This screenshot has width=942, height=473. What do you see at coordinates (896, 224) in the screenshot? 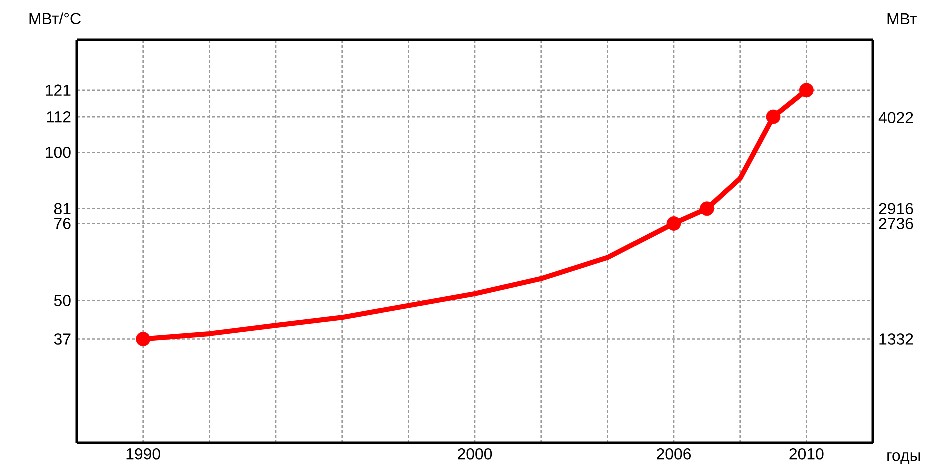
I see `y2-tick-label: 2736` at bounding box center [896, 224].